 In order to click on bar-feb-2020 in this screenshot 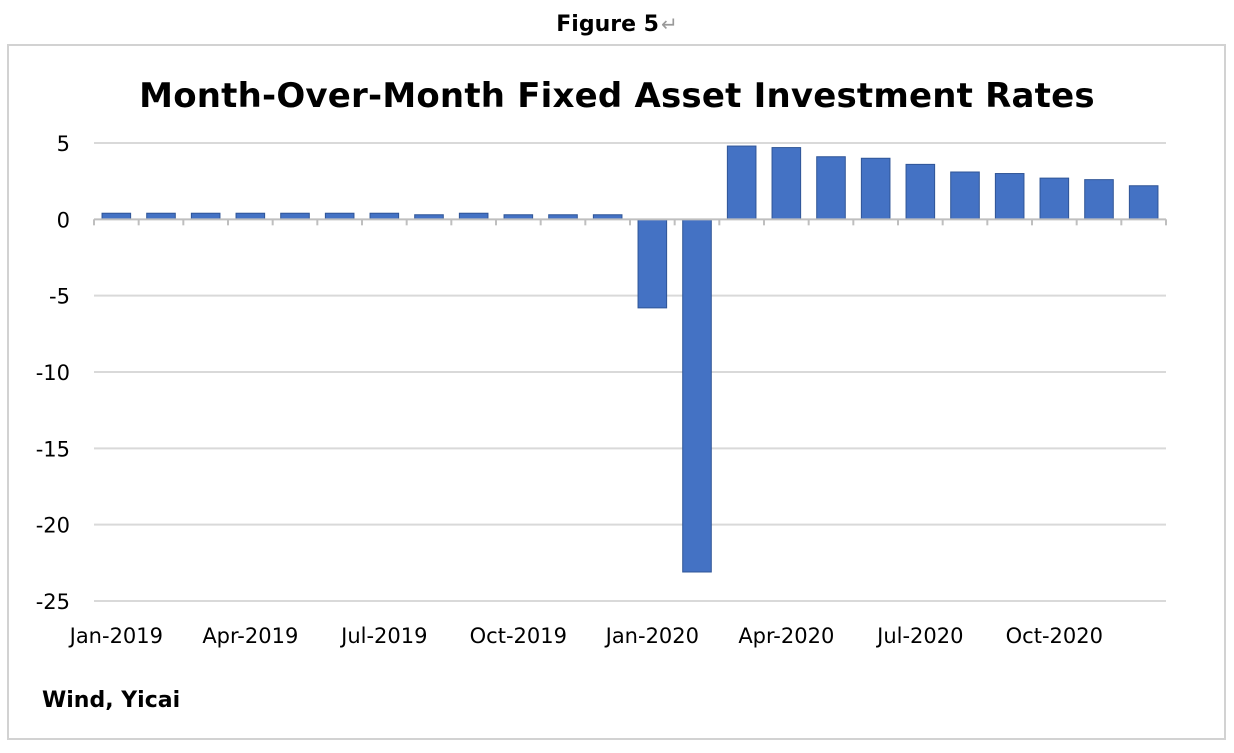, I will do `click(697, 395)`.